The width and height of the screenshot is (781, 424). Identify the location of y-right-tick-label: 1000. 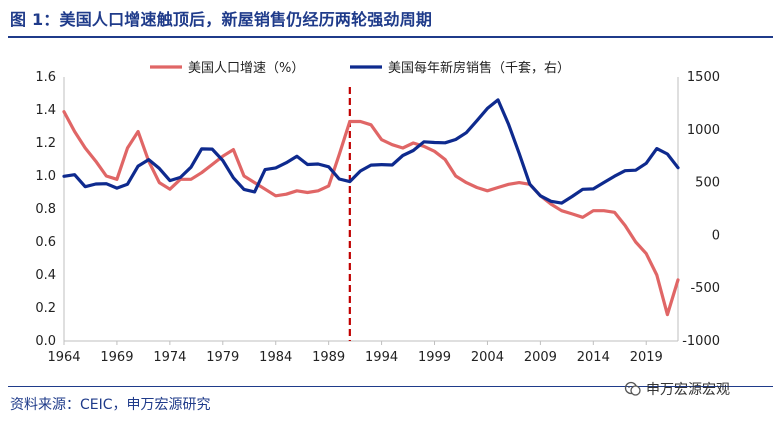
(703, 130).